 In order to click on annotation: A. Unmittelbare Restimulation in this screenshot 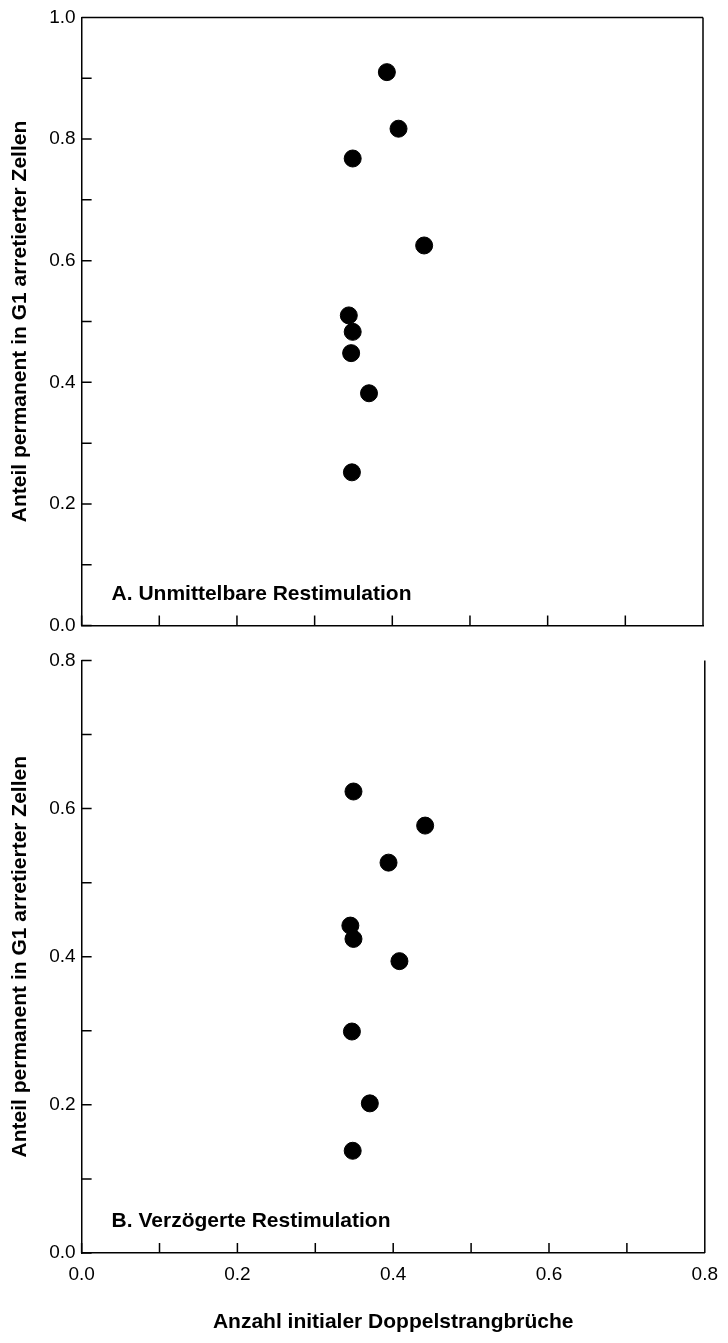, I will do `click(261, 592)`.